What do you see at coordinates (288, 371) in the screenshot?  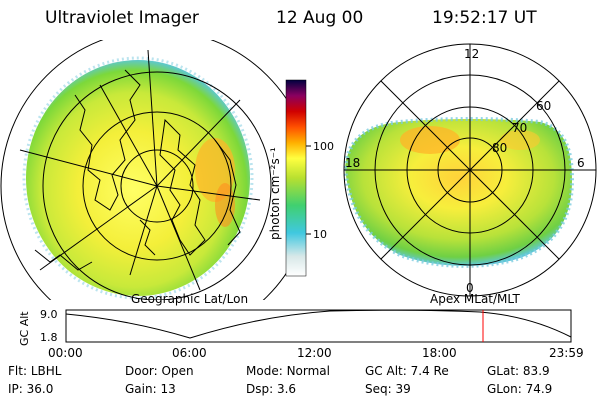 I see `info-mode: Mode: Normal` at bounding box center [288, 371].